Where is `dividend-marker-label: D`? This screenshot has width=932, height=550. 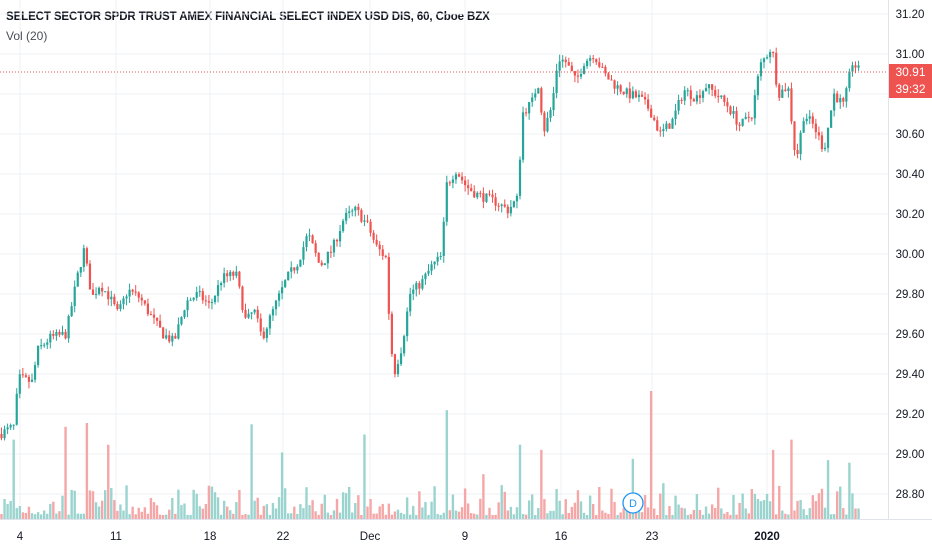 dividend-marker-label: D is located at coordinates (633, 504).